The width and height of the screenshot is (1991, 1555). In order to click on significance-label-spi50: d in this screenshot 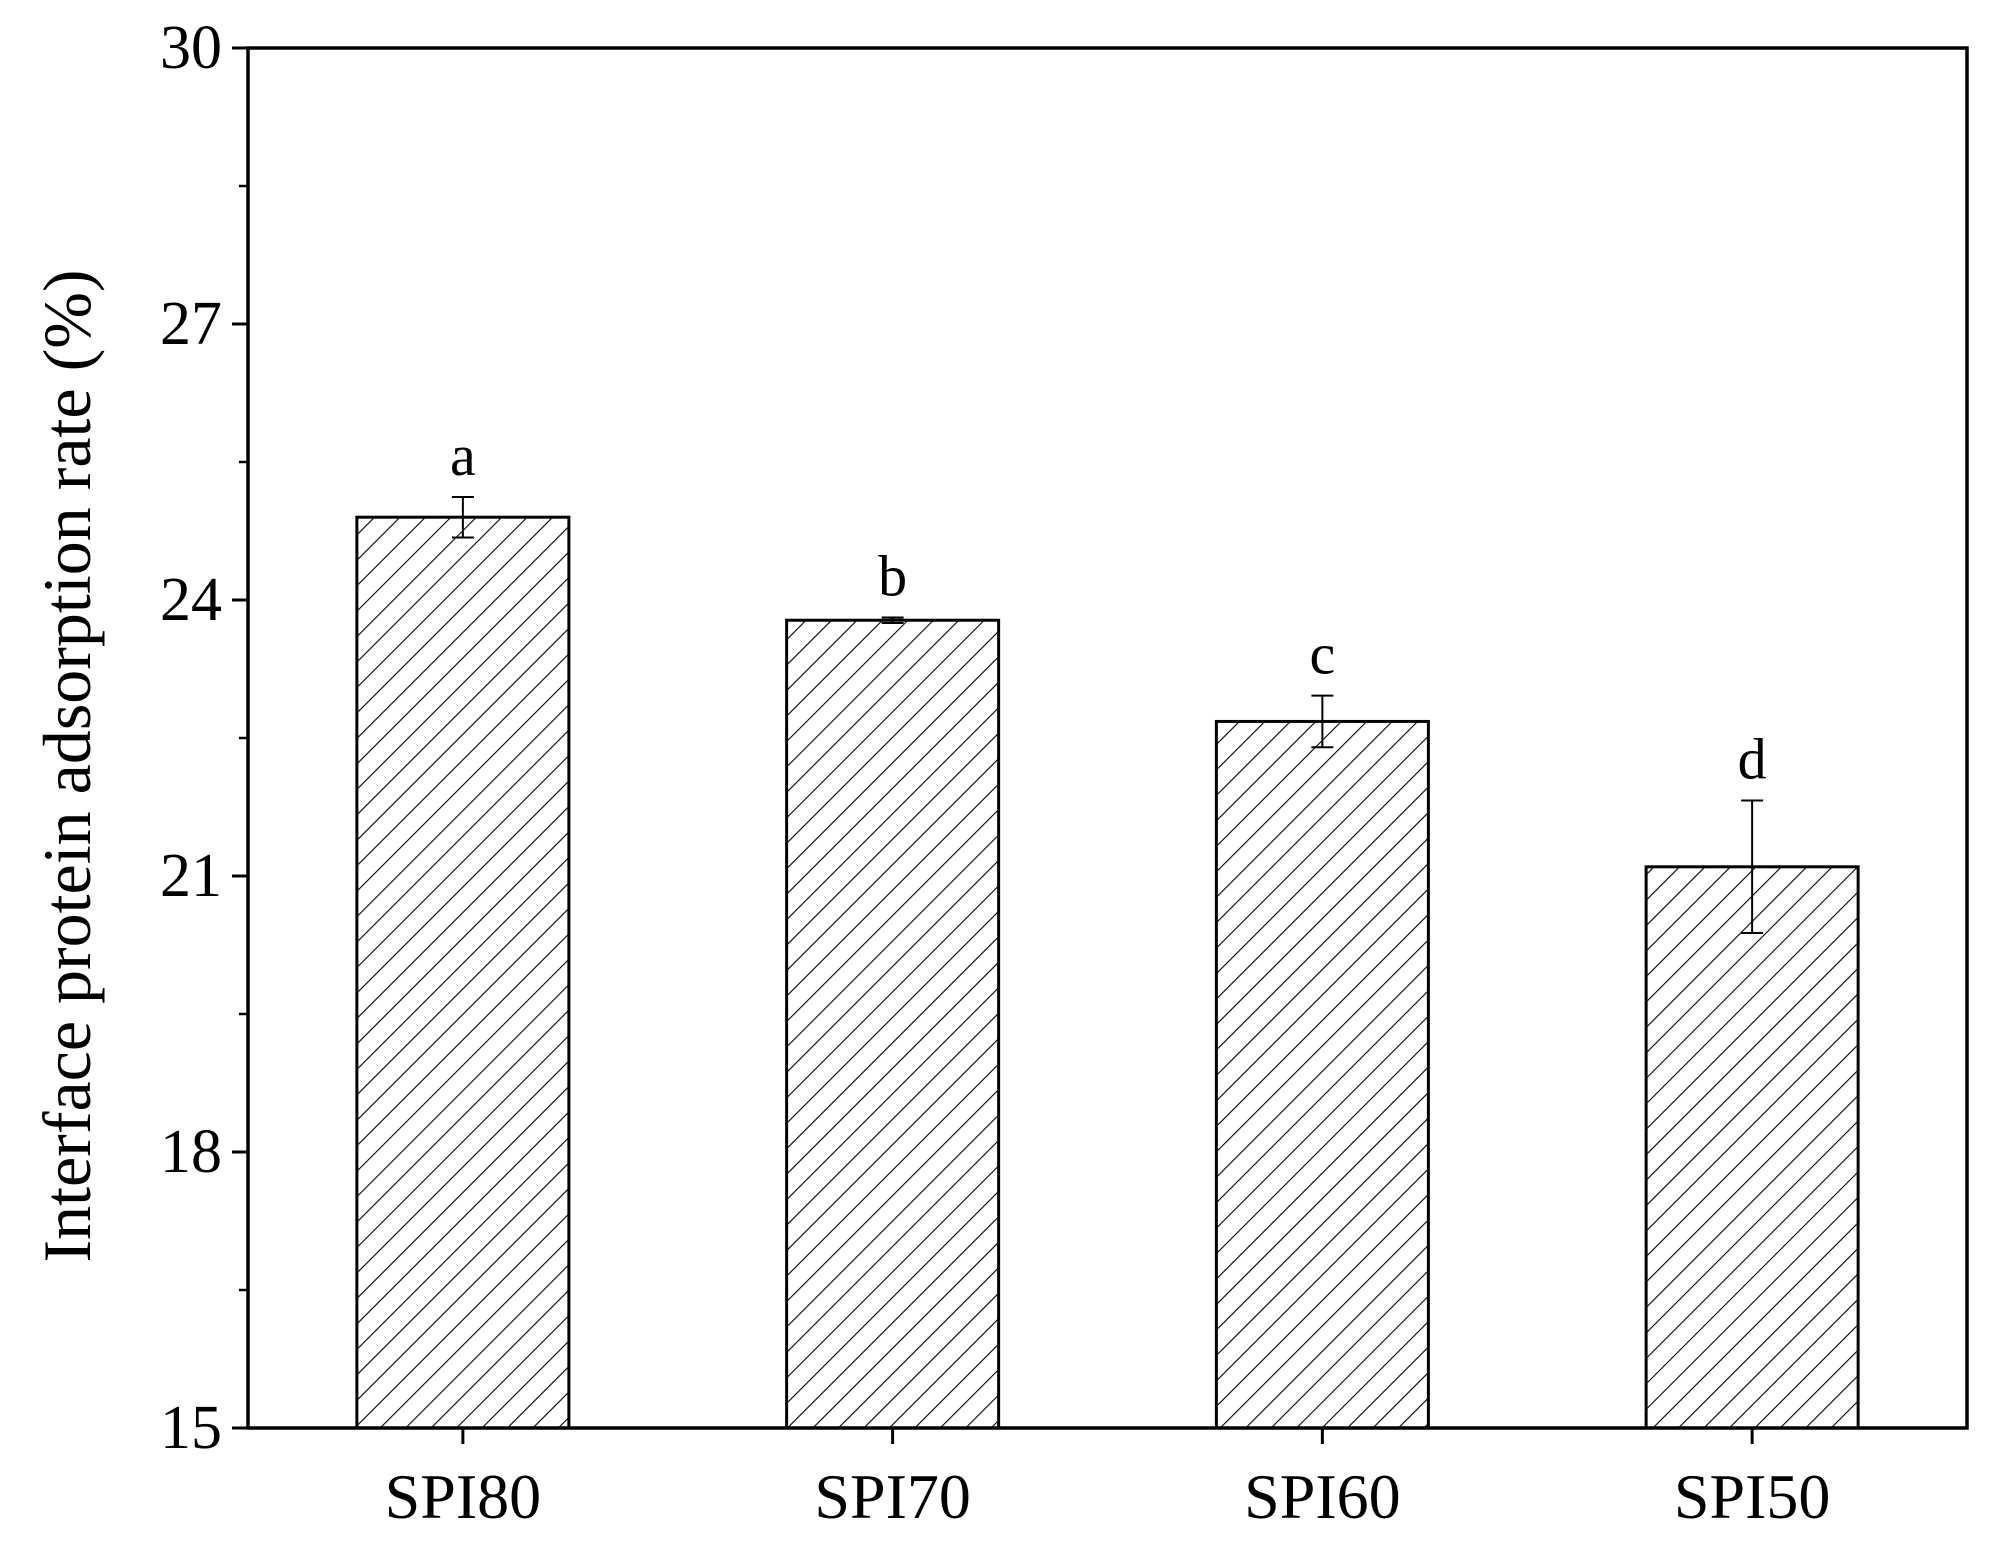, I will do `click(1752, 759)`.